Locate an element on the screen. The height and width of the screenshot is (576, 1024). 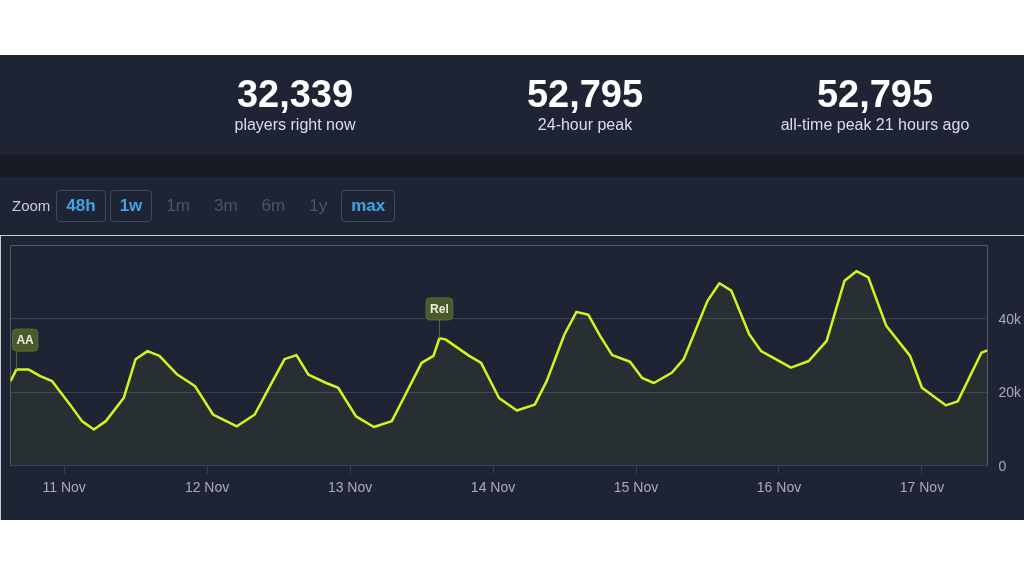
y-tick-label: 20k is located at coordinates (1010, 392).